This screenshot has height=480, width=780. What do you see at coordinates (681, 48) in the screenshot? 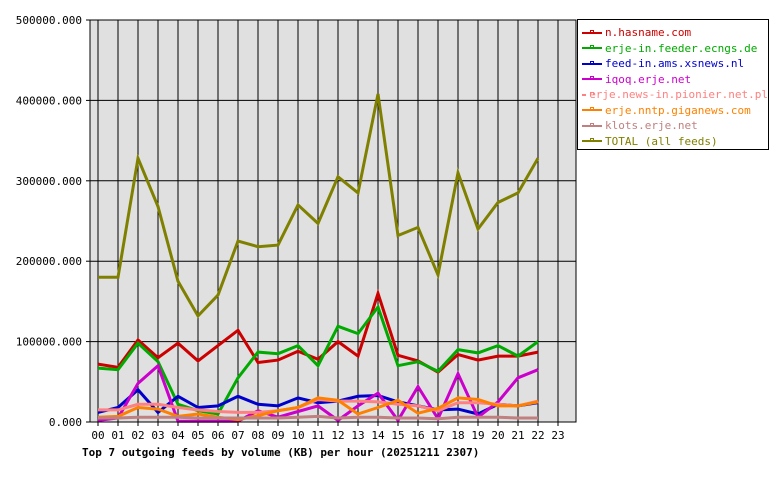
I see `legend-label: erje-in.feeder.ecngs.de` at bounding box center [681, 48].